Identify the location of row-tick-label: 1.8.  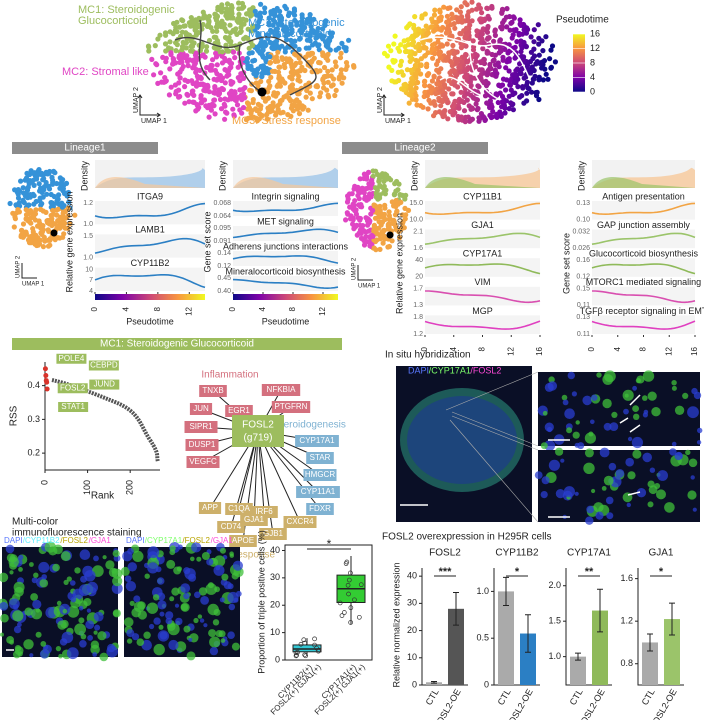
(418, 317).